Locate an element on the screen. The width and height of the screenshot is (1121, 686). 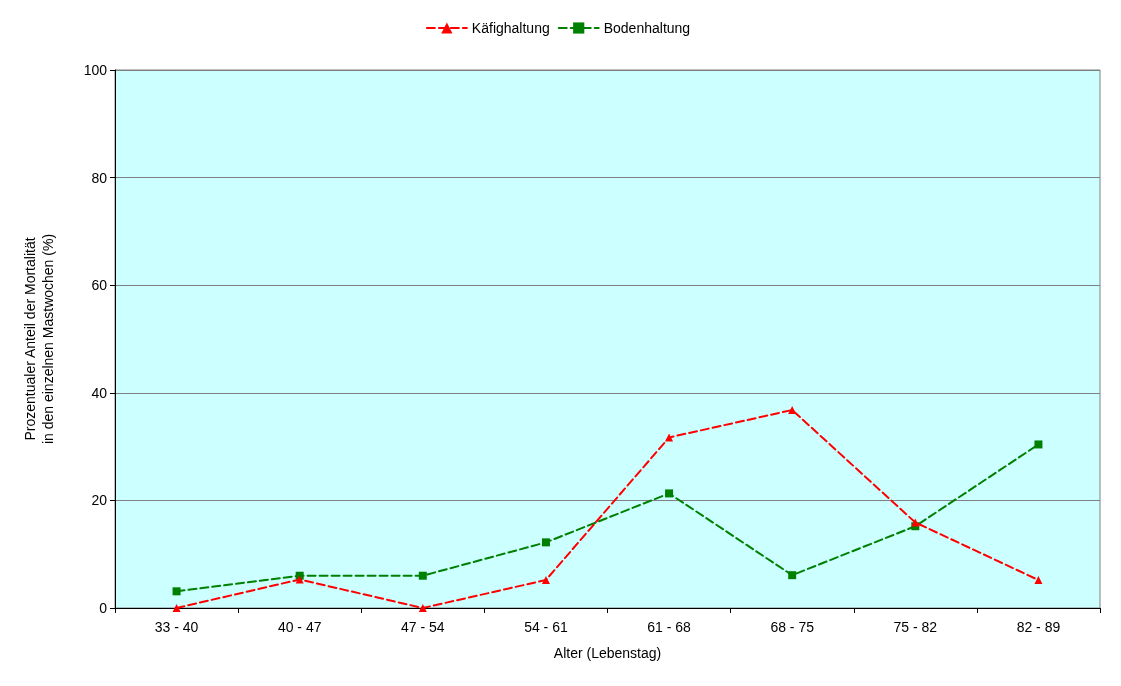
x-tick-label: 75 - 82 is located at coordinates (915, 627).